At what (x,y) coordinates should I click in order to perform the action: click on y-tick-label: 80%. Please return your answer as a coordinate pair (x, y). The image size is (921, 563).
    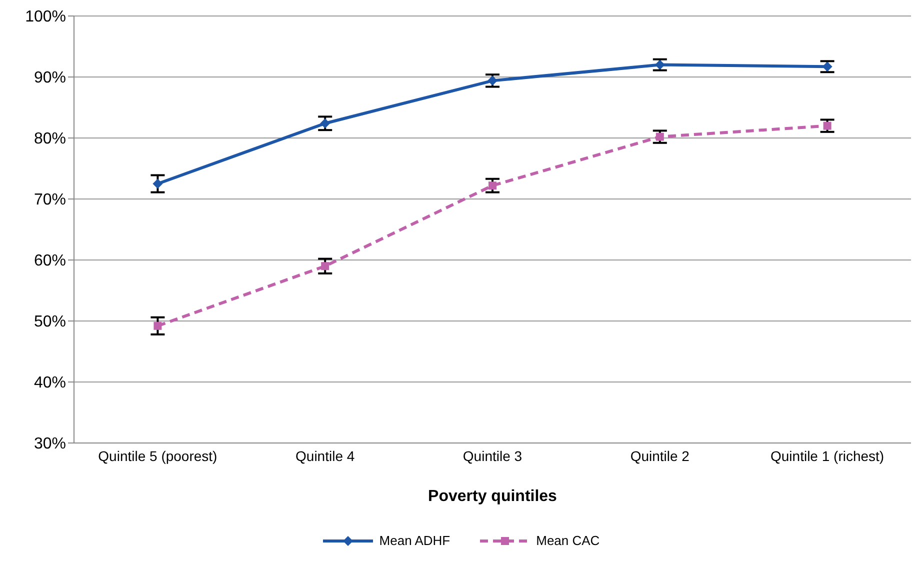
    Looking at the image, I should click on (50, 139).